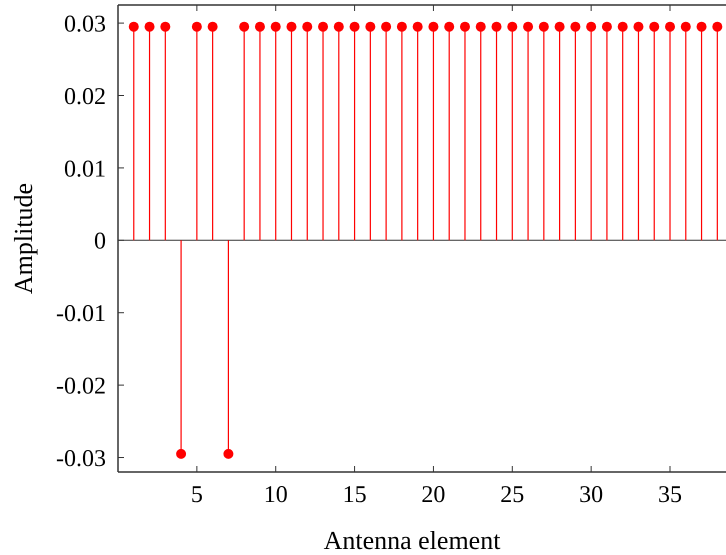 The image size is (726, 555). What do you see at coordinates (276, 495) in the screenshot?
I see `x-tick-label: 10` at bounding box center [276, 495].